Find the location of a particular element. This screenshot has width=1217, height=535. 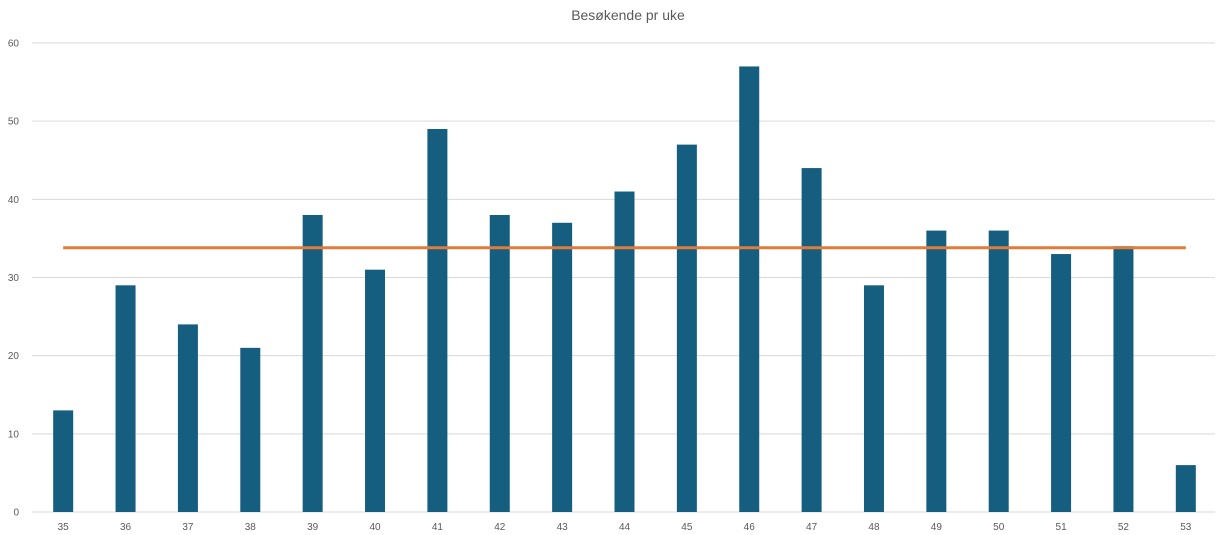

y-tick-label: 10 is located at coordinates (14, 434).